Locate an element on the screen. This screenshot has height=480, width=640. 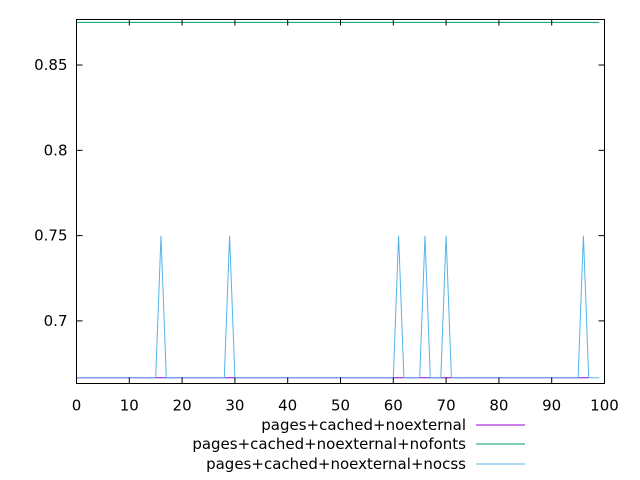
x-tick-label: 60 is located at coordinates (393, 406).